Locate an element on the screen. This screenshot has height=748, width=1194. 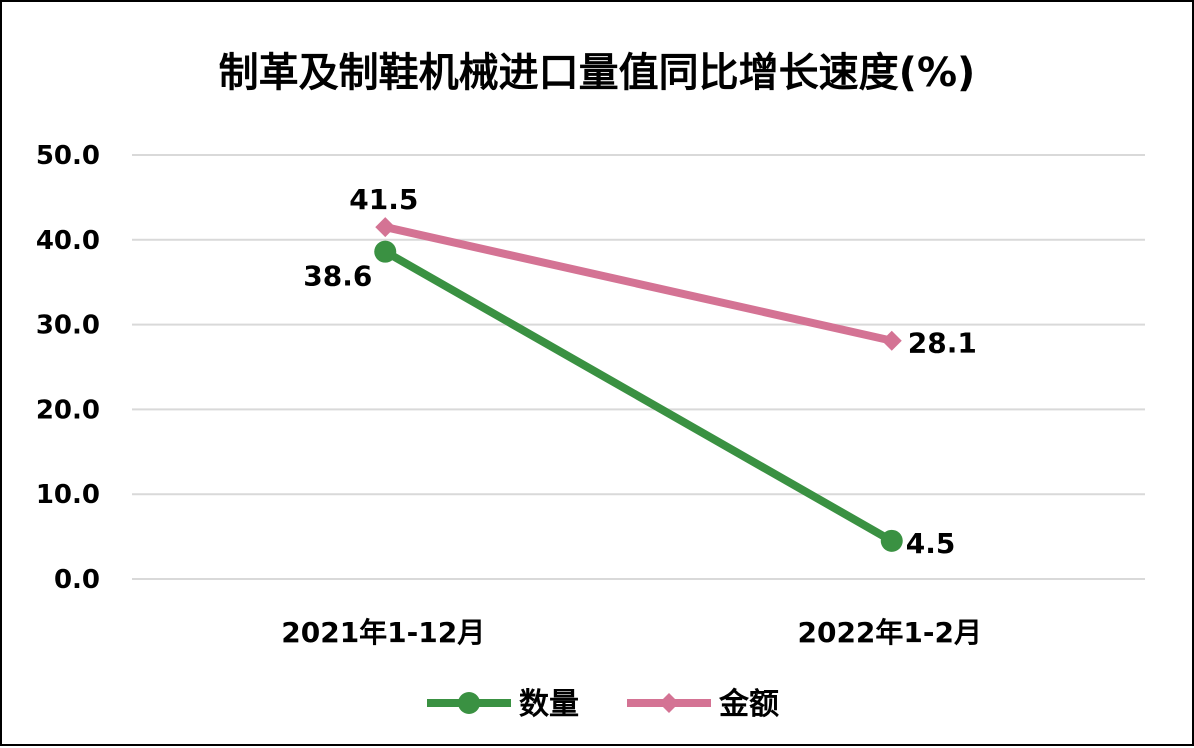
y-tick-label: 0.0 is located at coordinates (77, 580).